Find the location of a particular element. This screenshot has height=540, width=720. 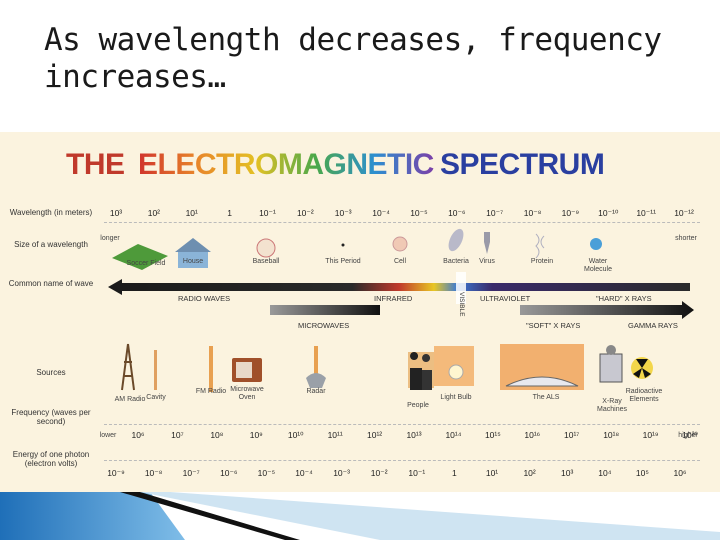

wavelength-tick: 10⁻⁶ is located at coordinates (457, 213).